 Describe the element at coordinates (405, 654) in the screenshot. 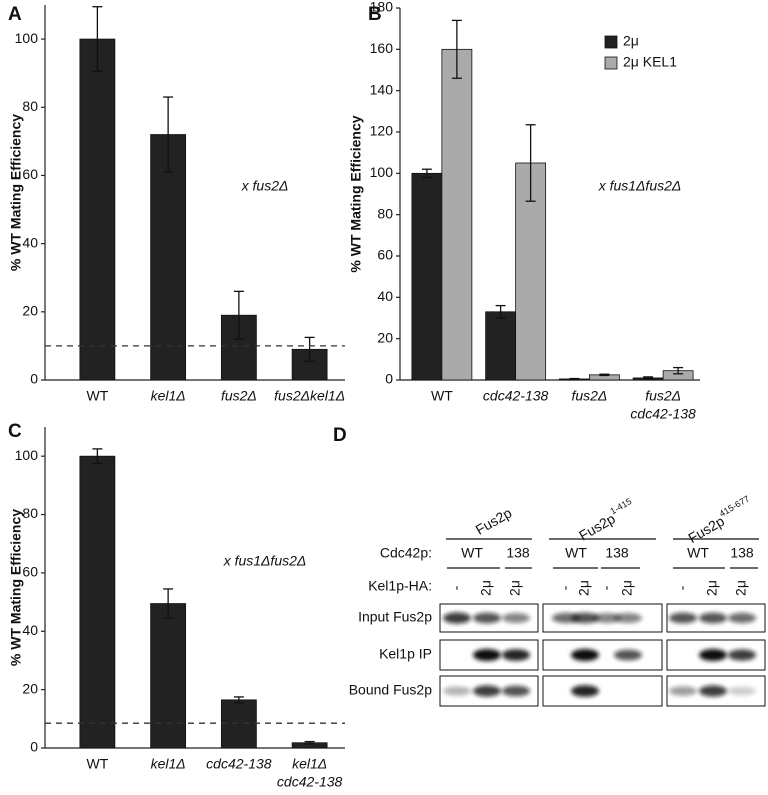

I see `blot-row-label: Kel1p IP` at that location.